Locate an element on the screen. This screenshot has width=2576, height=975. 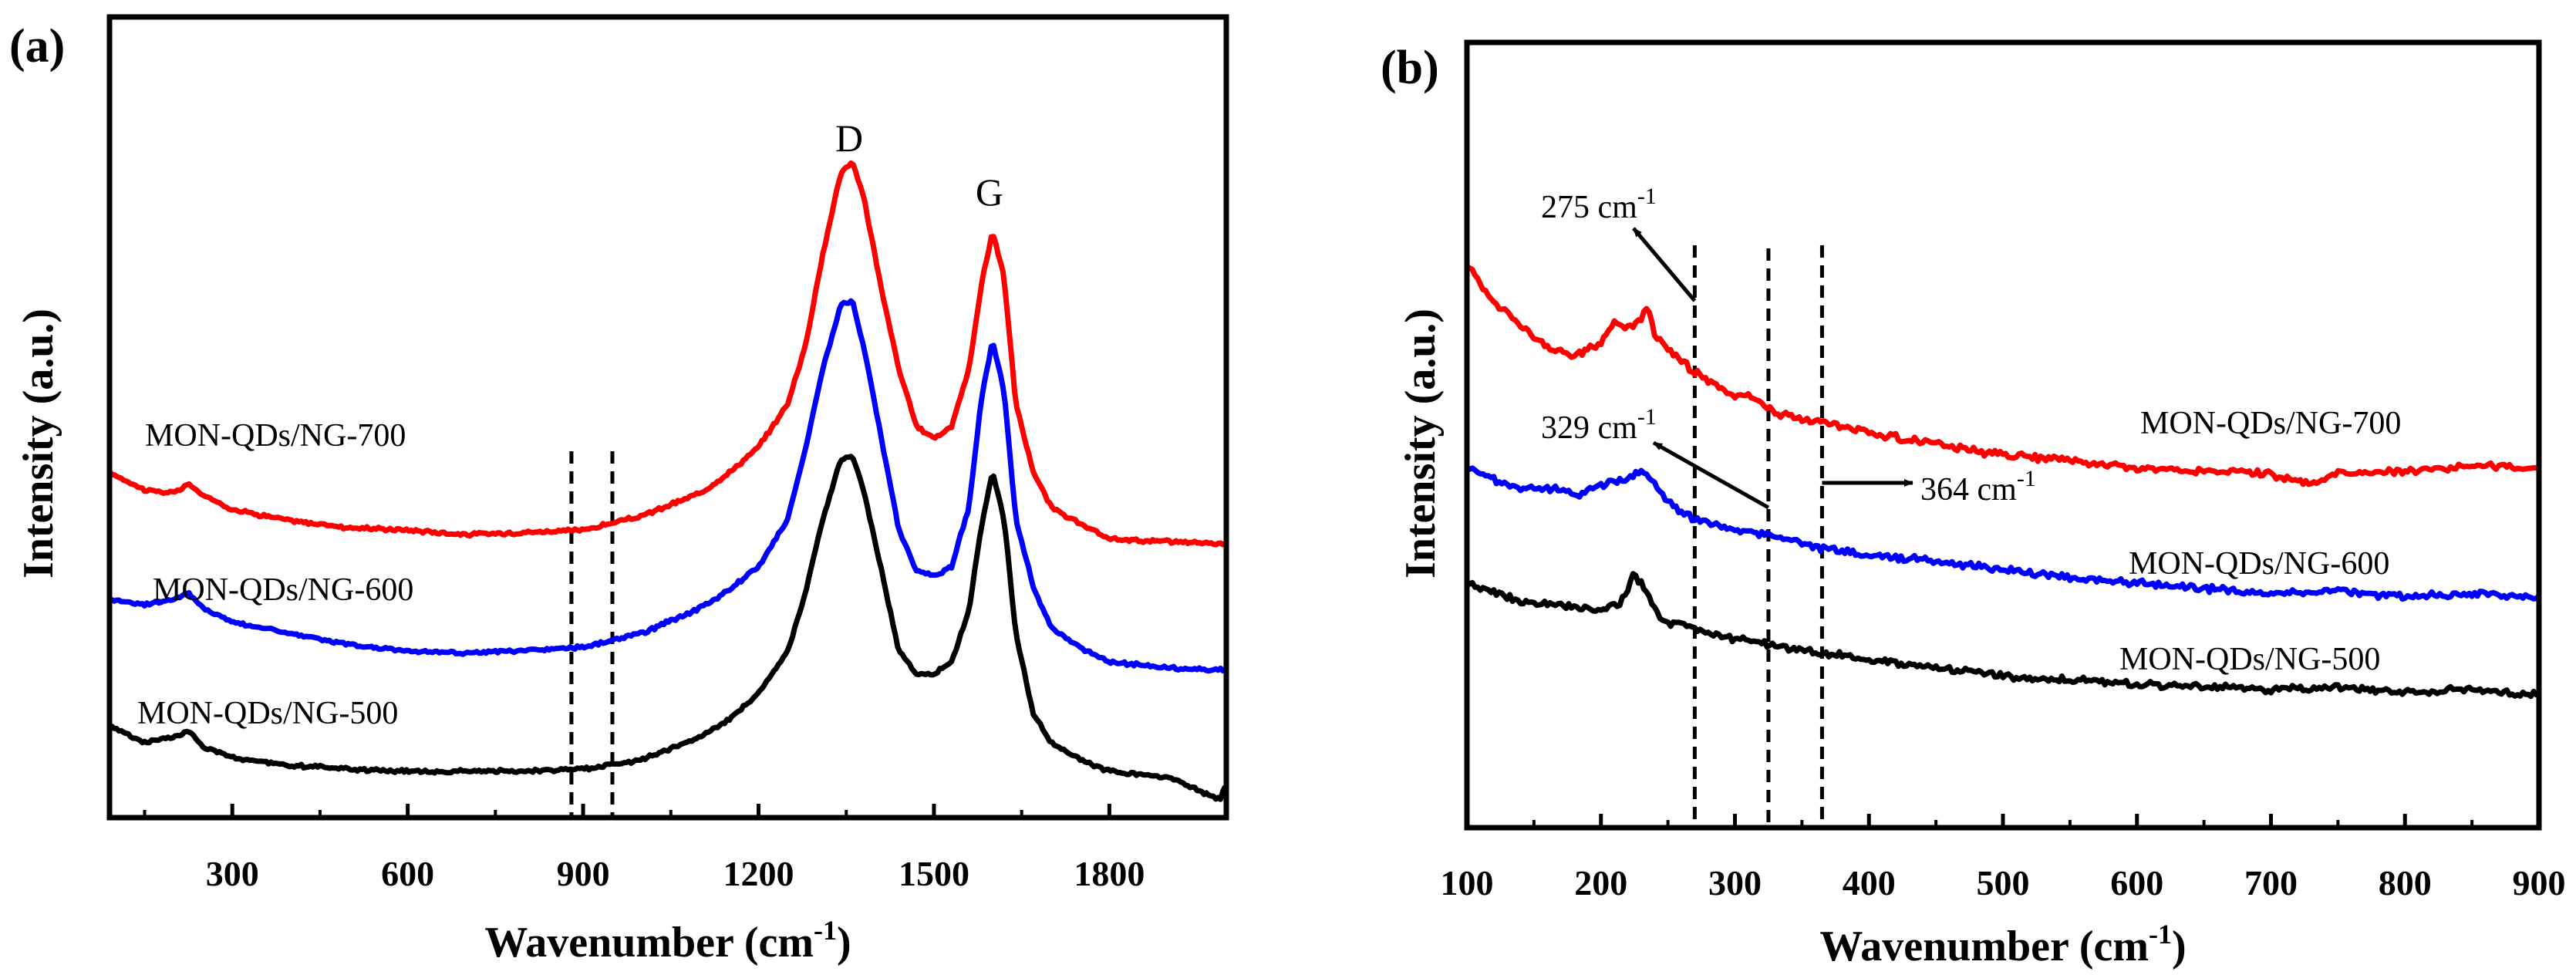
panel-a-xtick-label-5: 1800 is located at coordinates (1109, 873).